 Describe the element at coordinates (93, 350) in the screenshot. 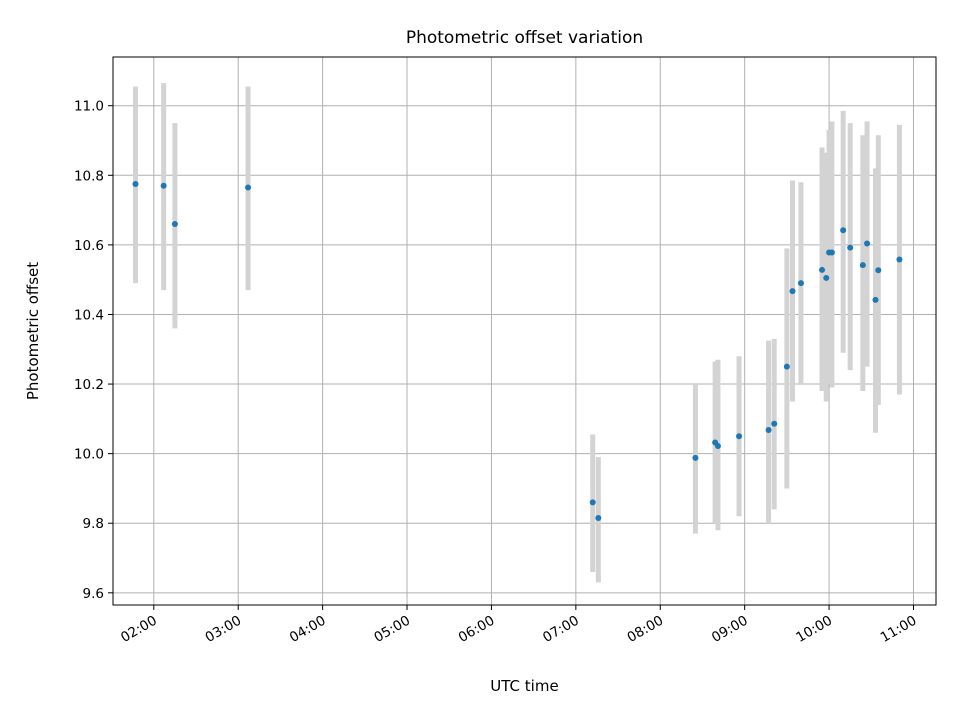

I see `y-axis-ticks: 9.6 9.8 10.0 10.2 10.4 10.6 10.8 11.0` at that location.